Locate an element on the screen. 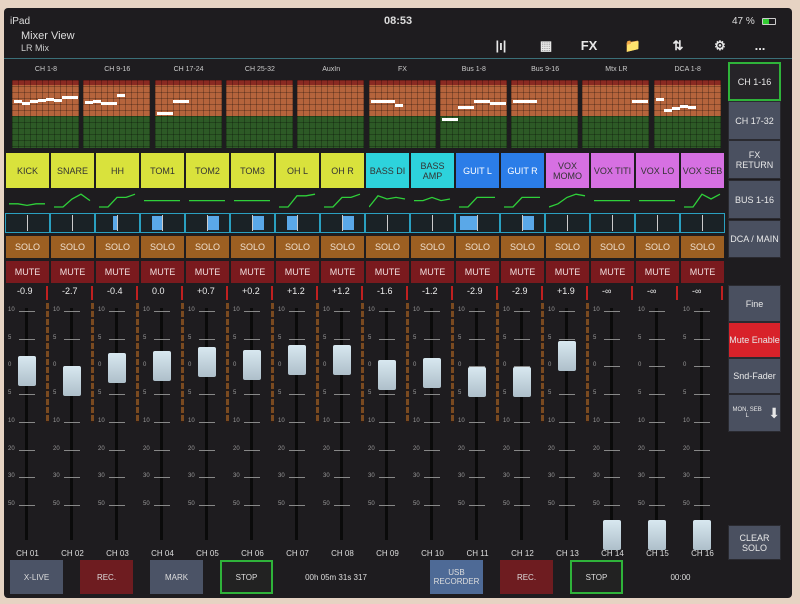  nav-ch-1-16: CH 1-16 is located at coordinates (754, 81).